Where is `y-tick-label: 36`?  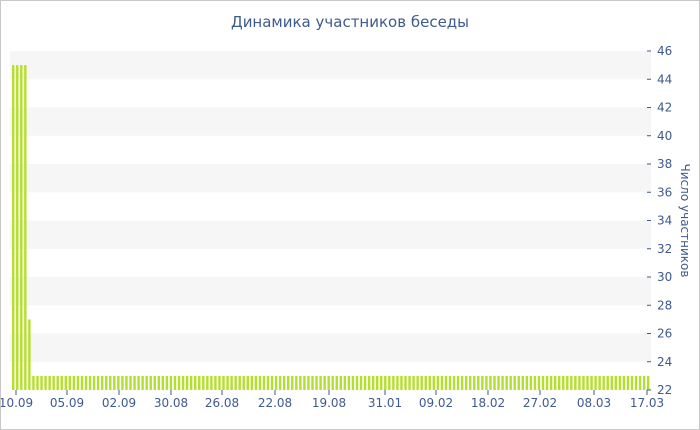 y-tick-label: 36 is located at coordinates (664, 192).